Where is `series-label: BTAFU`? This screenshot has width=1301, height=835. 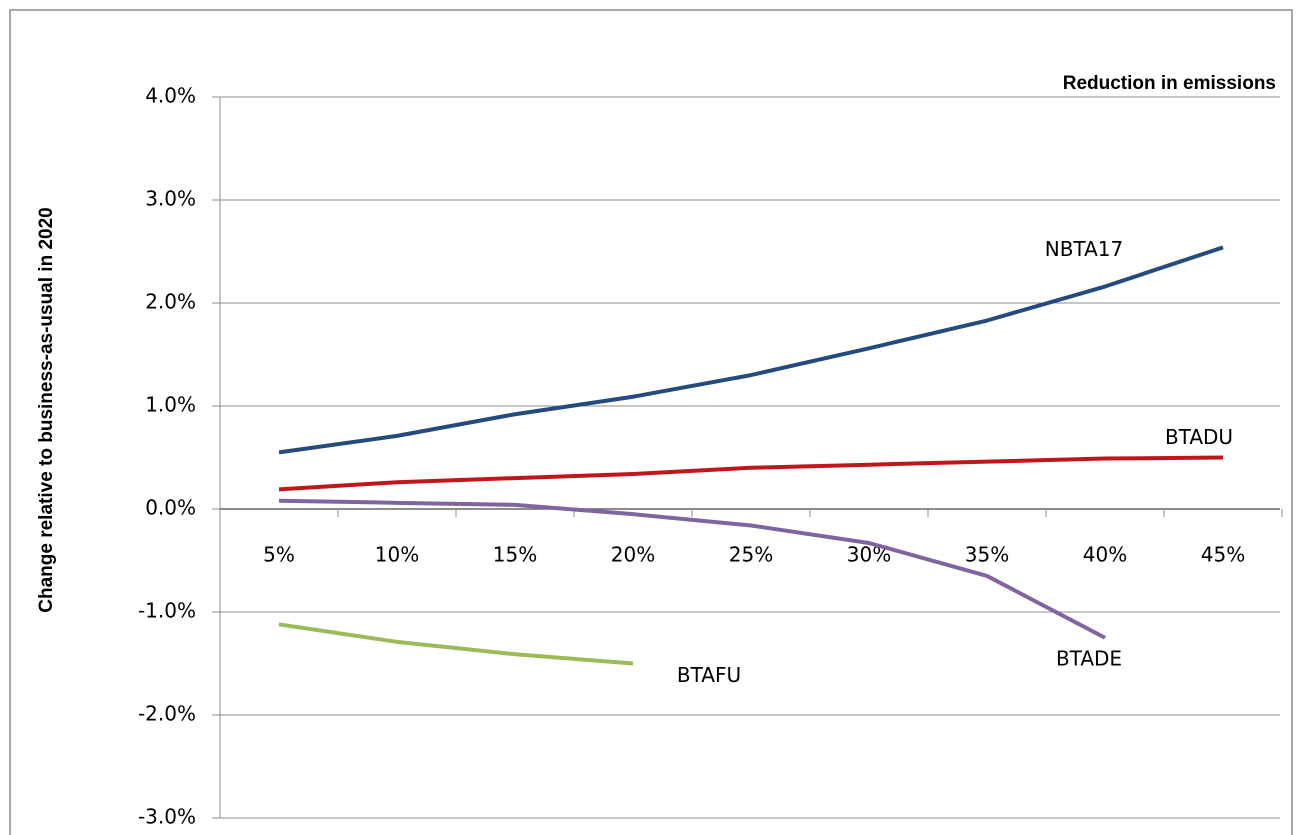
series-label: BTAFU is located at coordinates (709, 675).